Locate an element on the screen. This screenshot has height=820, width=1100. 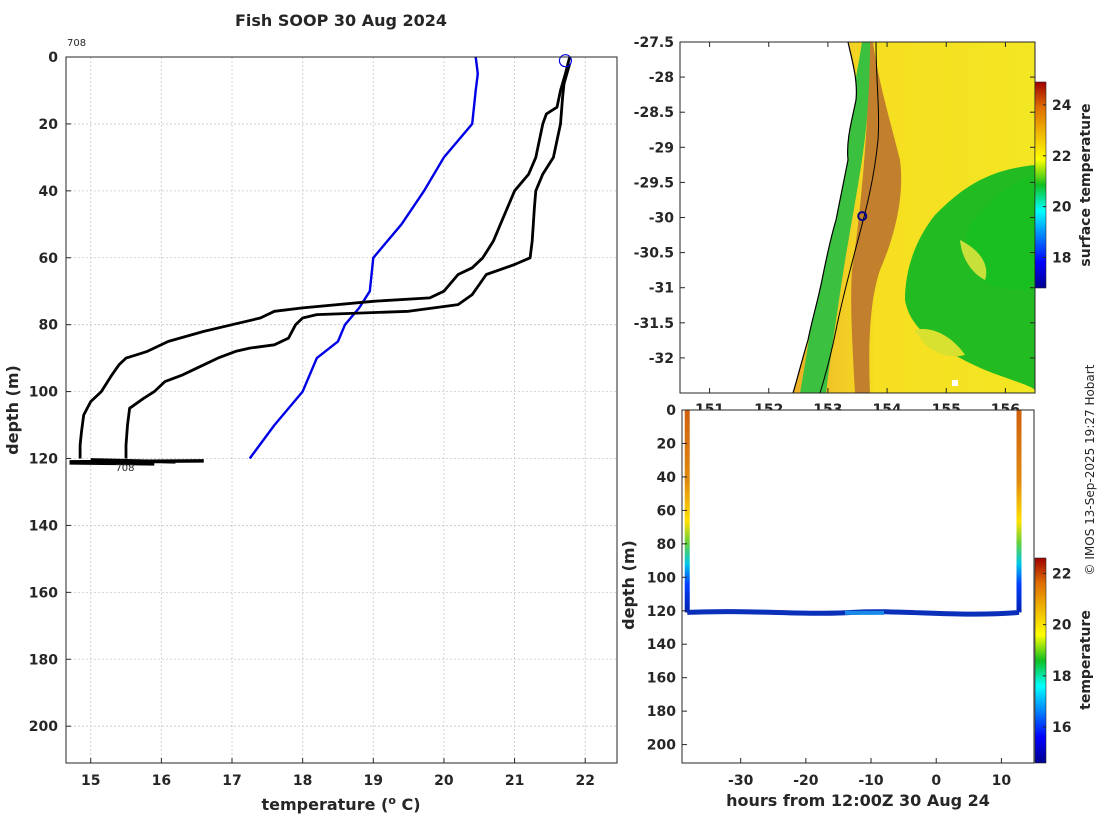
x-tick-label: 15 is located at coordinates (90, 781).